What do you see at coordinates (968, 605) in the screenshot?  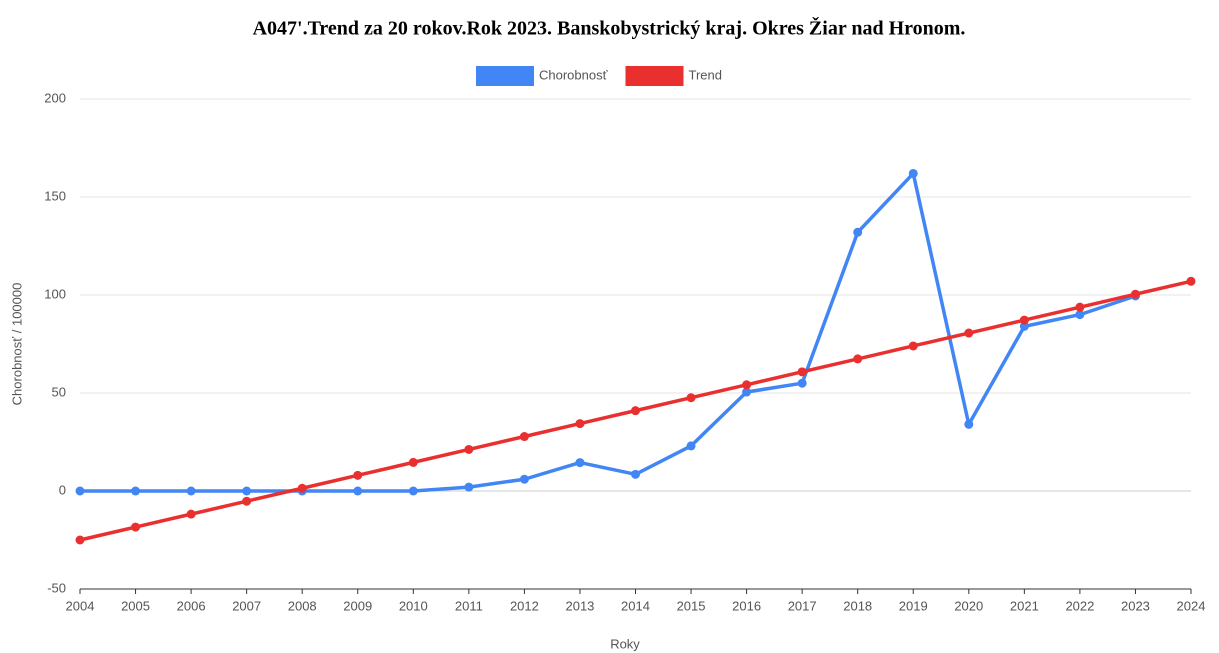 I see `x-tick-label: 2020` at bounding box center [968, 605].